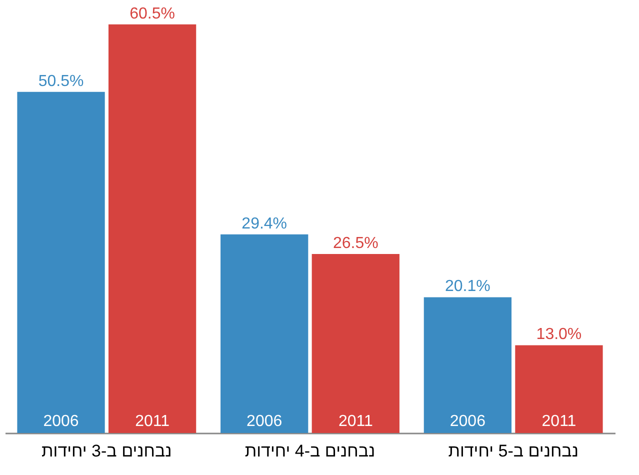  Describe the element at coordinates (265, 223) in the screenshot. I see `data-label: 29.4%` at that location.